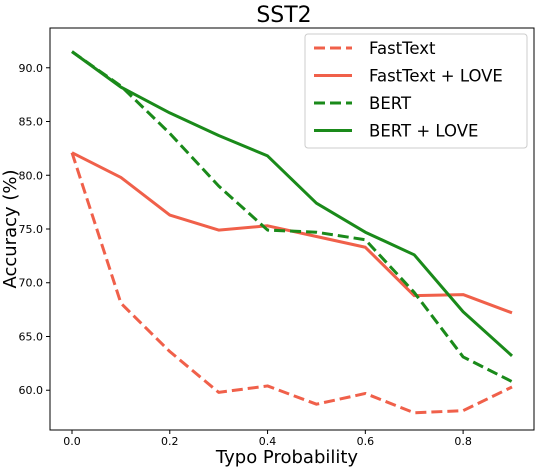  I want to click on y-tick-label: 60.0, so click(31, 390).